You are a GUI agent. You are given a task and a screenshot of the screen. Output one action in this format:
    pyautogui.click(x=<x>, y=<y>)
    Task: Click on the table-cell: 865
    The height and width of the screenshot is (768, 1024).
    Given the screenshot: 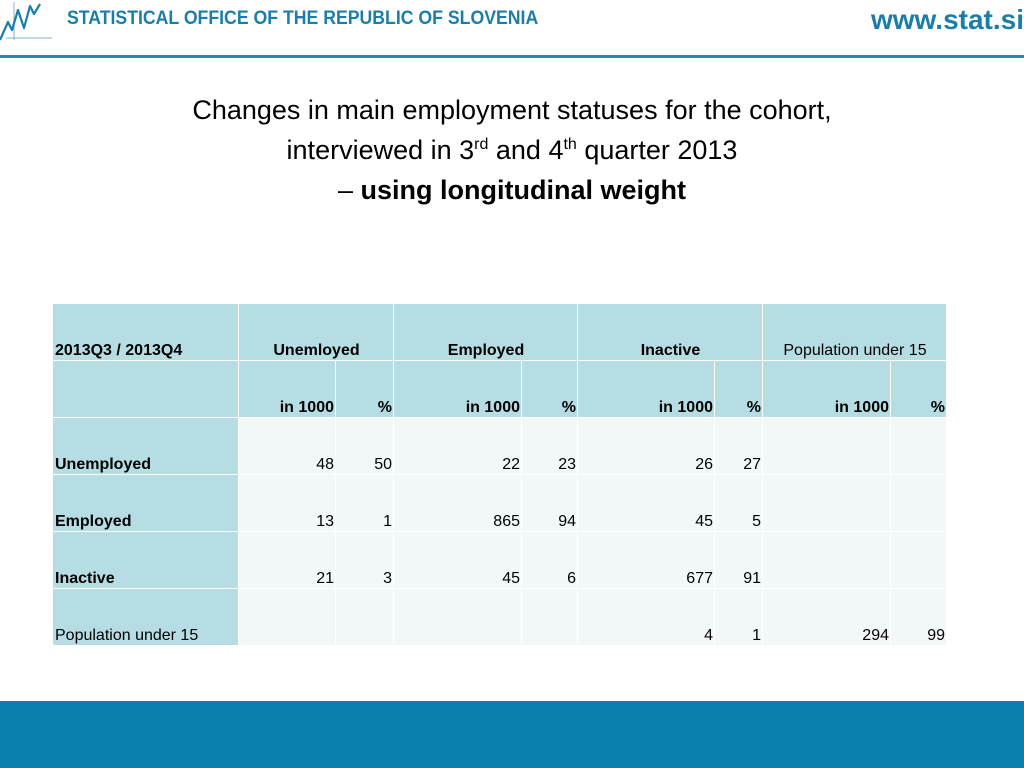 What is the action you would take?
    pyautogui.click(x=457, y=503)
    